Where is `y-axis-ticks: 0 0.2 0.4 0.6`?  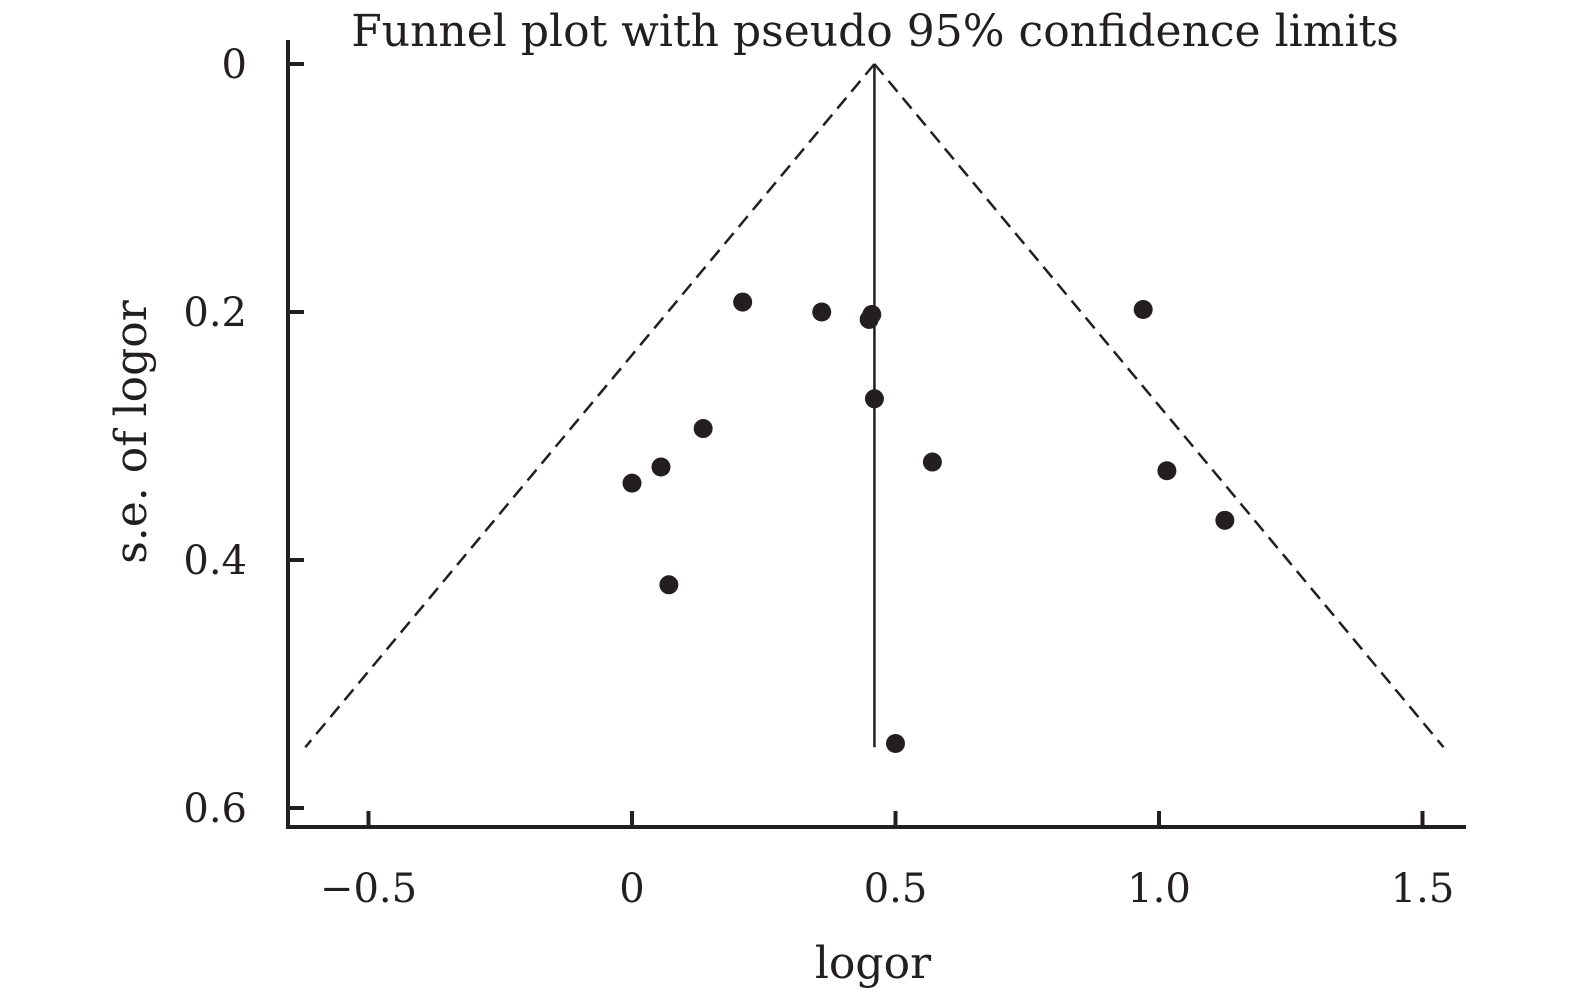 y-axis-ticks: 0 0.2 0.4 0.6 is located at coordinates (243, 437).